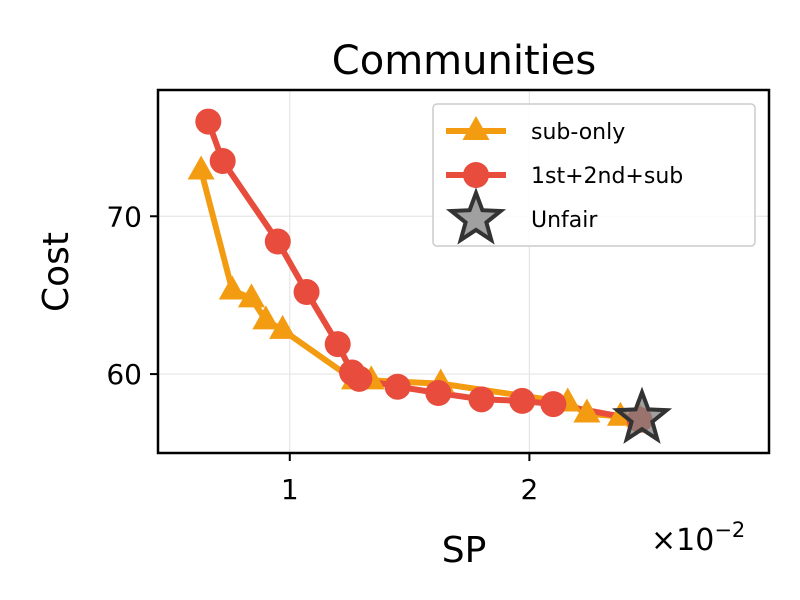 This screenshot has height=600, width=800. What do you see at coordinates (529, 489) in the screenshot?
I see `x-tick-label: 2` at bounding box center [529, 489].